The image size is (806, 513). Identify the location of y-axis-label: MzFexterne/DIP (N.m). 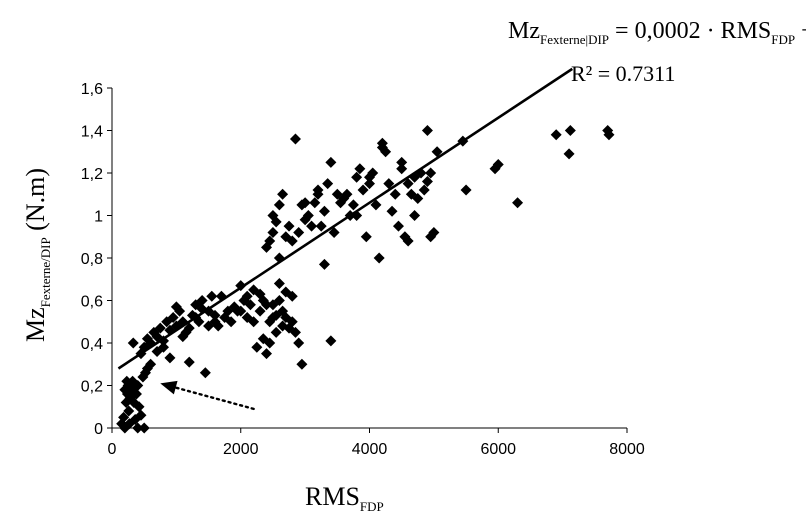
(37, 255).